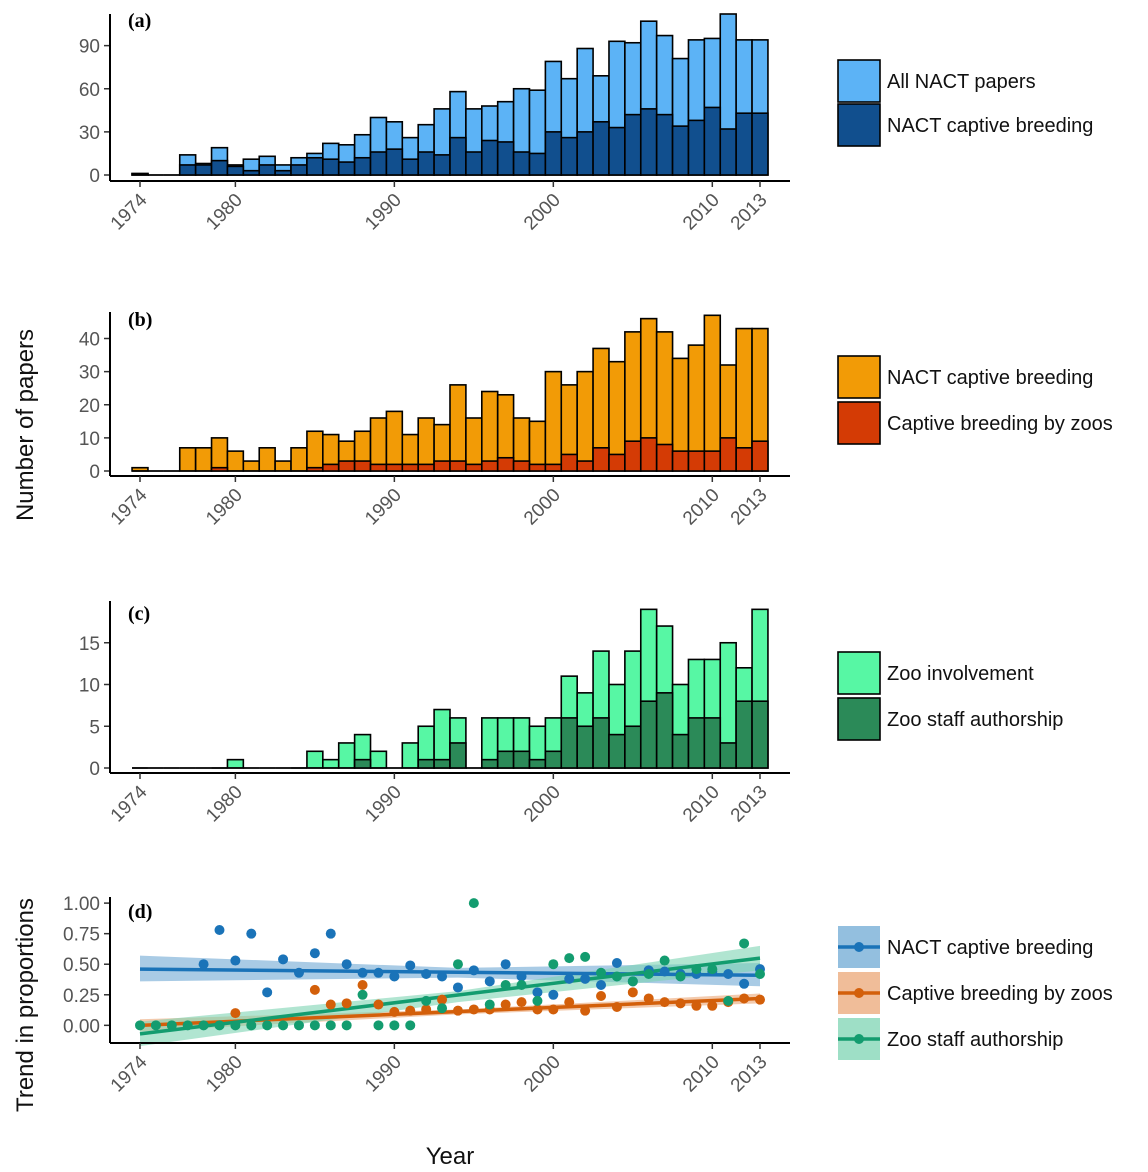 Image resolution: width=1148 pixels, height=1172 pixels. I want to click on panel-label: (d), so click(140, 912).